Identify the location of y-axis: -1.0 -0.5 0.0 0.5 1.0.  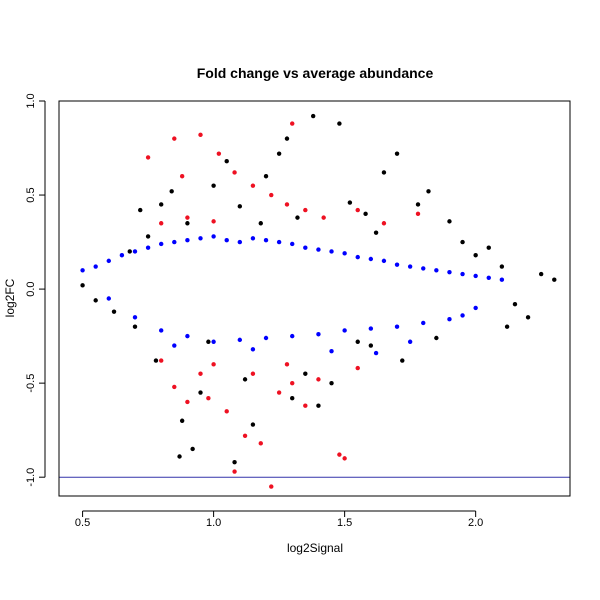
(35, 290).